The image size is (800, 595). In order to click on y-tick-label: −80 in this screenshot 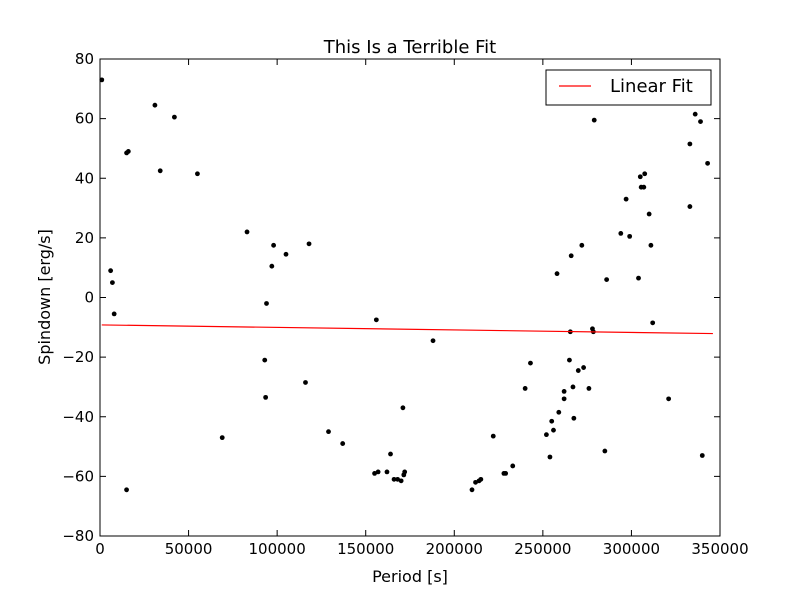, I will do `click(78, 536)`.